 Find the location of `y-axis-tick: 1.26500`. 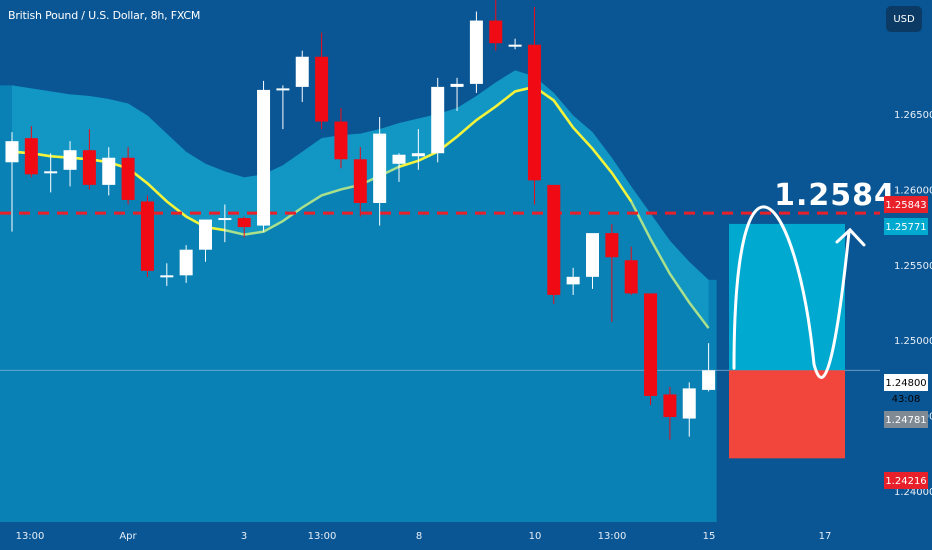

y-axis-tick: 1.26500 is located at coordinates (913, 115).